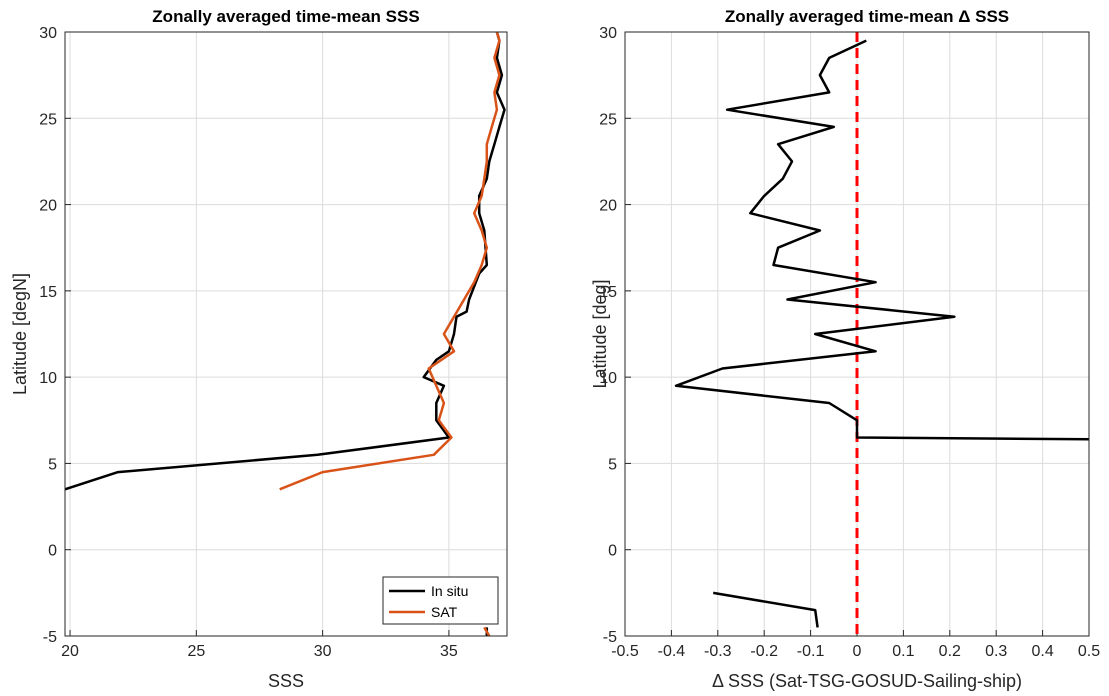  I want to click on left-y-tick-label: 5, so click(52, 464).